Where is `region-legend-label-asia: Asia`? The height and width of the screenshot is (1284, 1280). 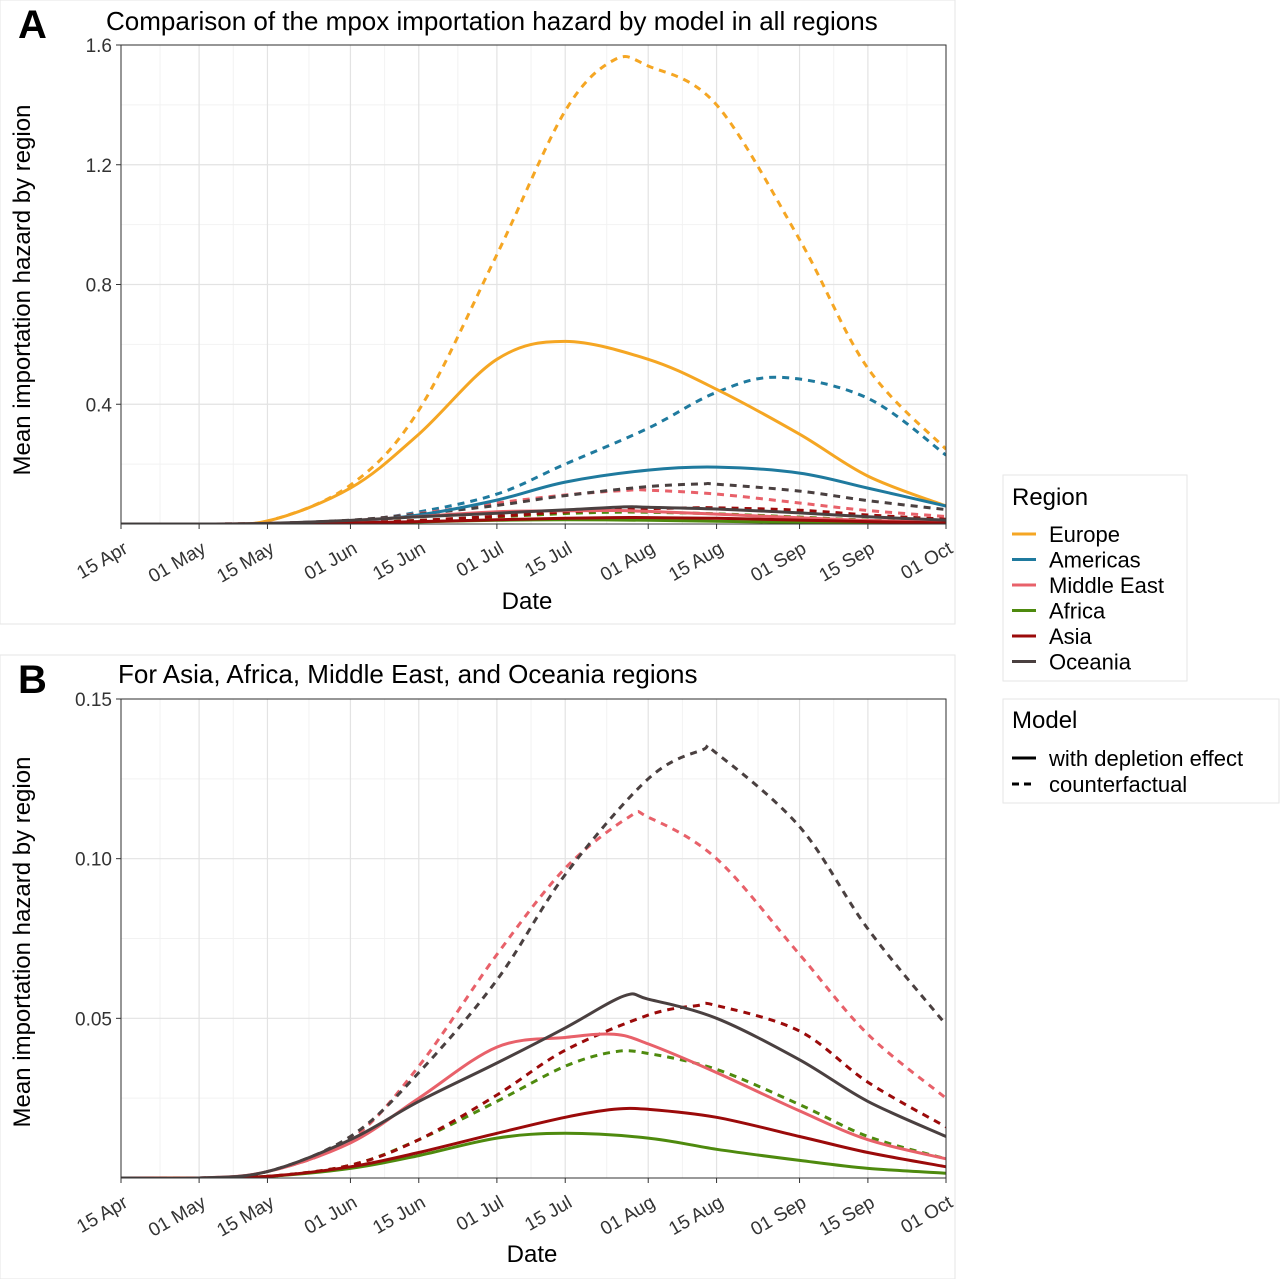
region-legend-label-asia: Asia is located at coordinates (1071, 636).